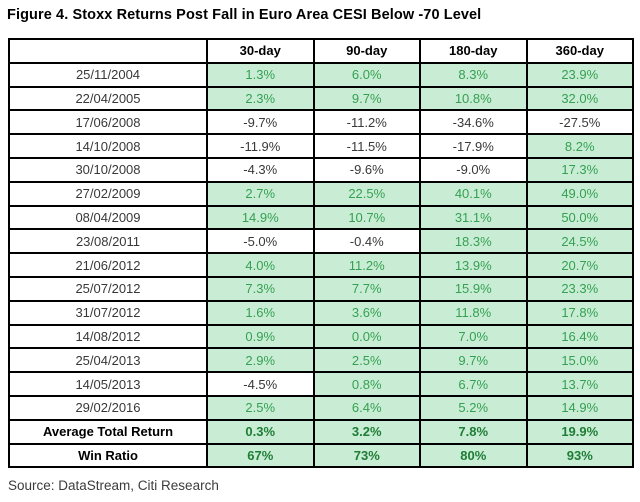 Image resolution: width=640 pixels, height=502 pixels. I want to click on event-date-cell: 25/04/2013, so click(108, 360).